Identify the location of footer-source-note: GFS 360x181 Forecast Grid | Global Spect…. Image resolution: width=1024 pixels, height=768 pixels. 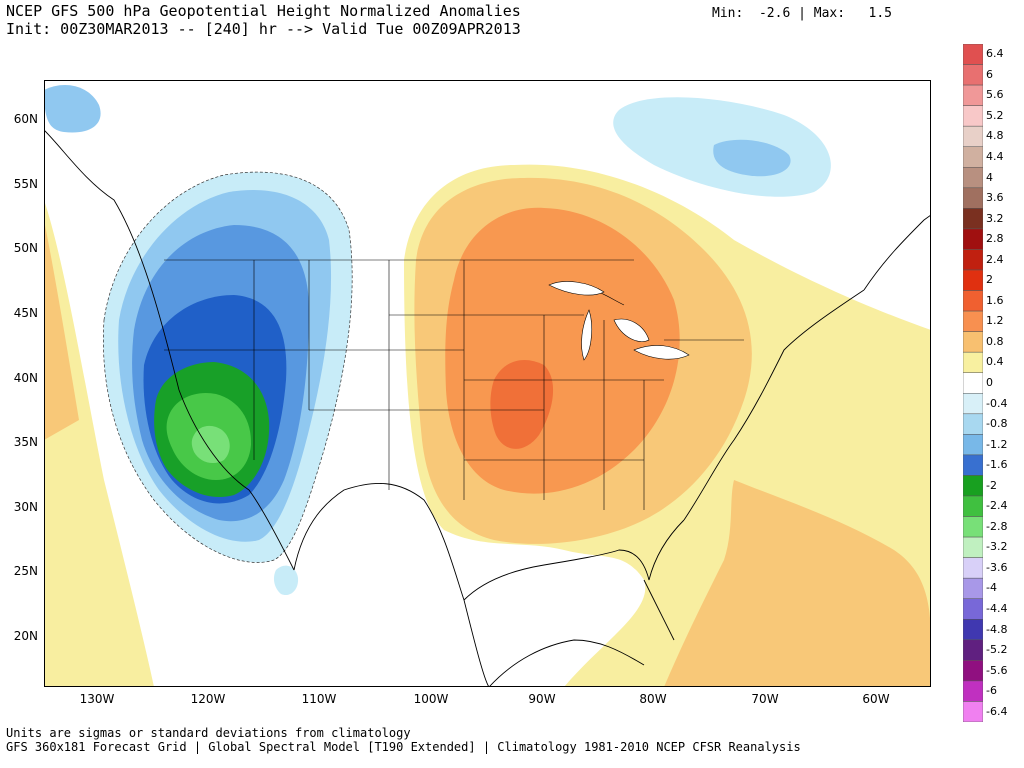
(403, 747).